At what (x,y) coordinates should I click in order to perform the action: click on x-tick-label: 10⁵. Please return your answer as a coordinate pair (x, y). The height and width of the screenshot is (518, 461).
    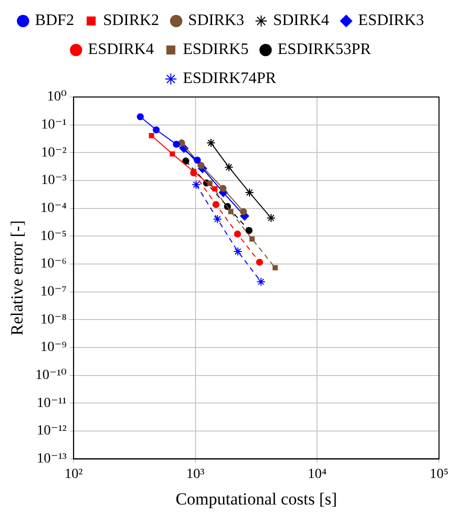
    Looking at the image, I should click on (439, 474).